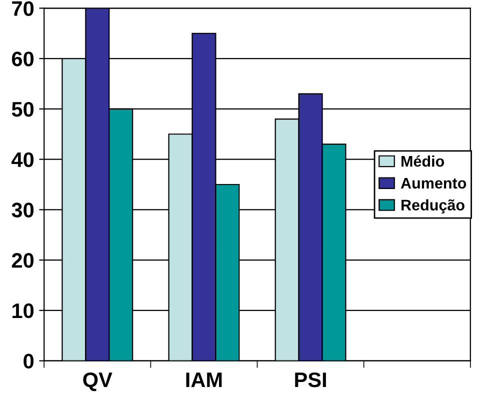 The height and width of the screenshot is (410, 490). Describe the element at coordinates (97, 382) in the screenshot. I see `x-tick-label: QV` at that location.